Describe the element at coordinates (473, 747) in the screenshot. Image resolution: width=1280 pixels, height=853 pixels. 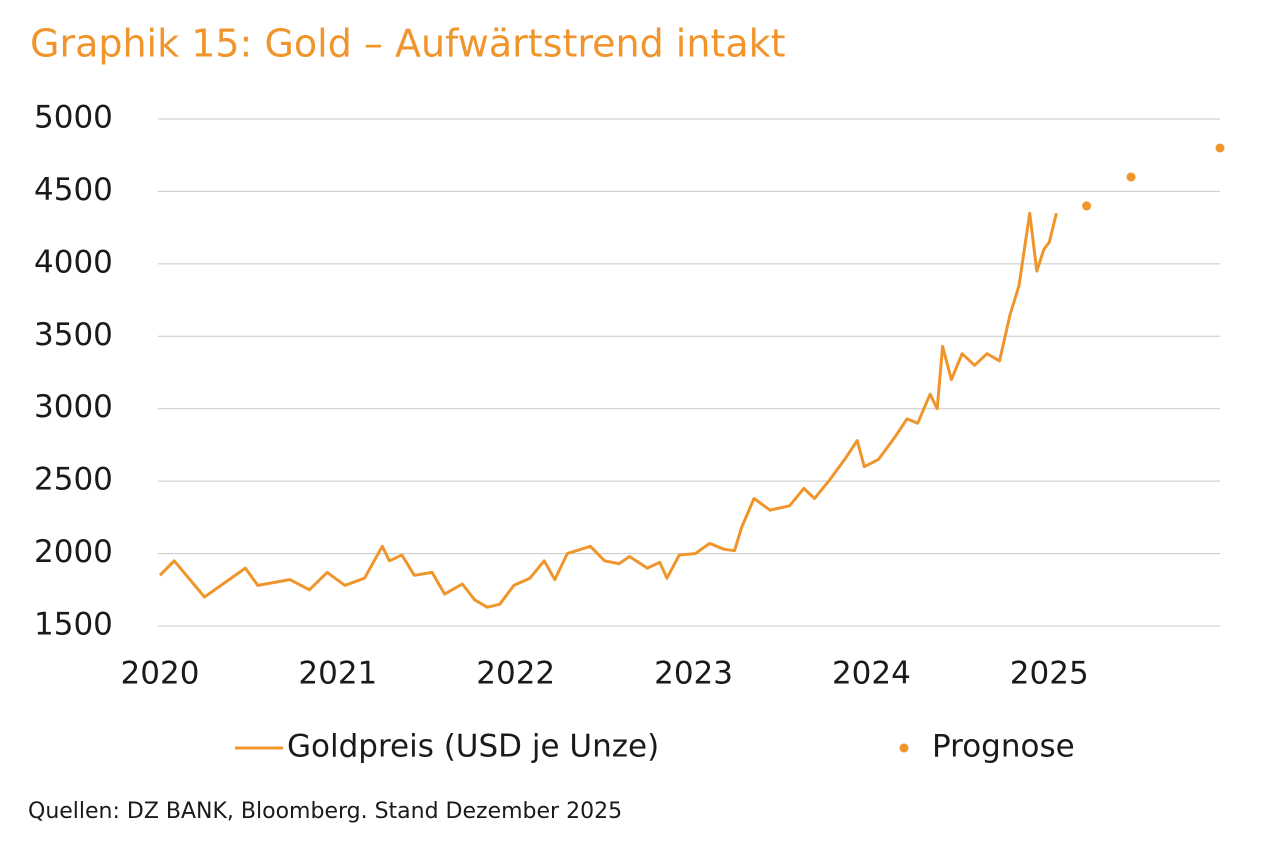
I see `legend-label: Goldpreis (USD je Unze)` at that location.